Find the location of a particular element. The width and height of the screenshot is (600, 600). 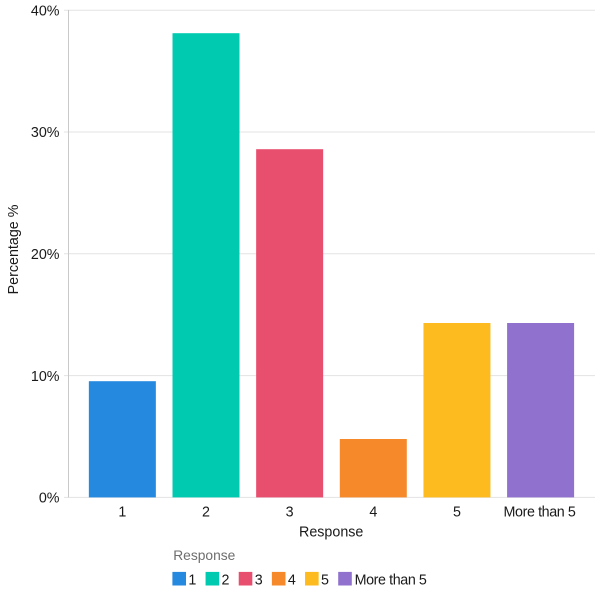

svg-text: 10% is located at coordinates (45, 377).